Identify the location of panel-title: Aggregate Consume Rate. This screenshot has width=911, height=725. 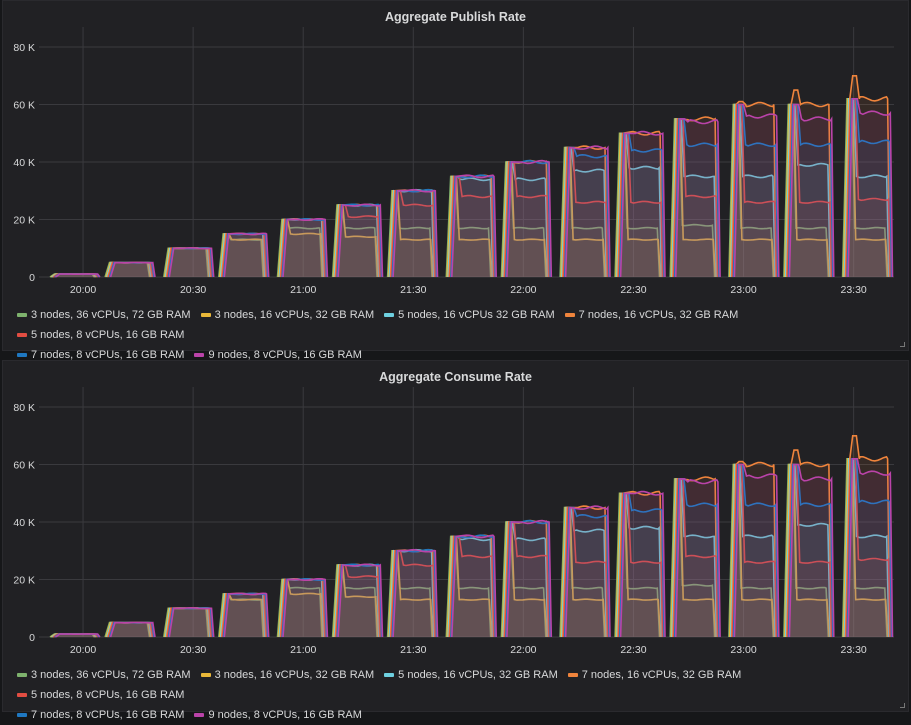
(455, 377).